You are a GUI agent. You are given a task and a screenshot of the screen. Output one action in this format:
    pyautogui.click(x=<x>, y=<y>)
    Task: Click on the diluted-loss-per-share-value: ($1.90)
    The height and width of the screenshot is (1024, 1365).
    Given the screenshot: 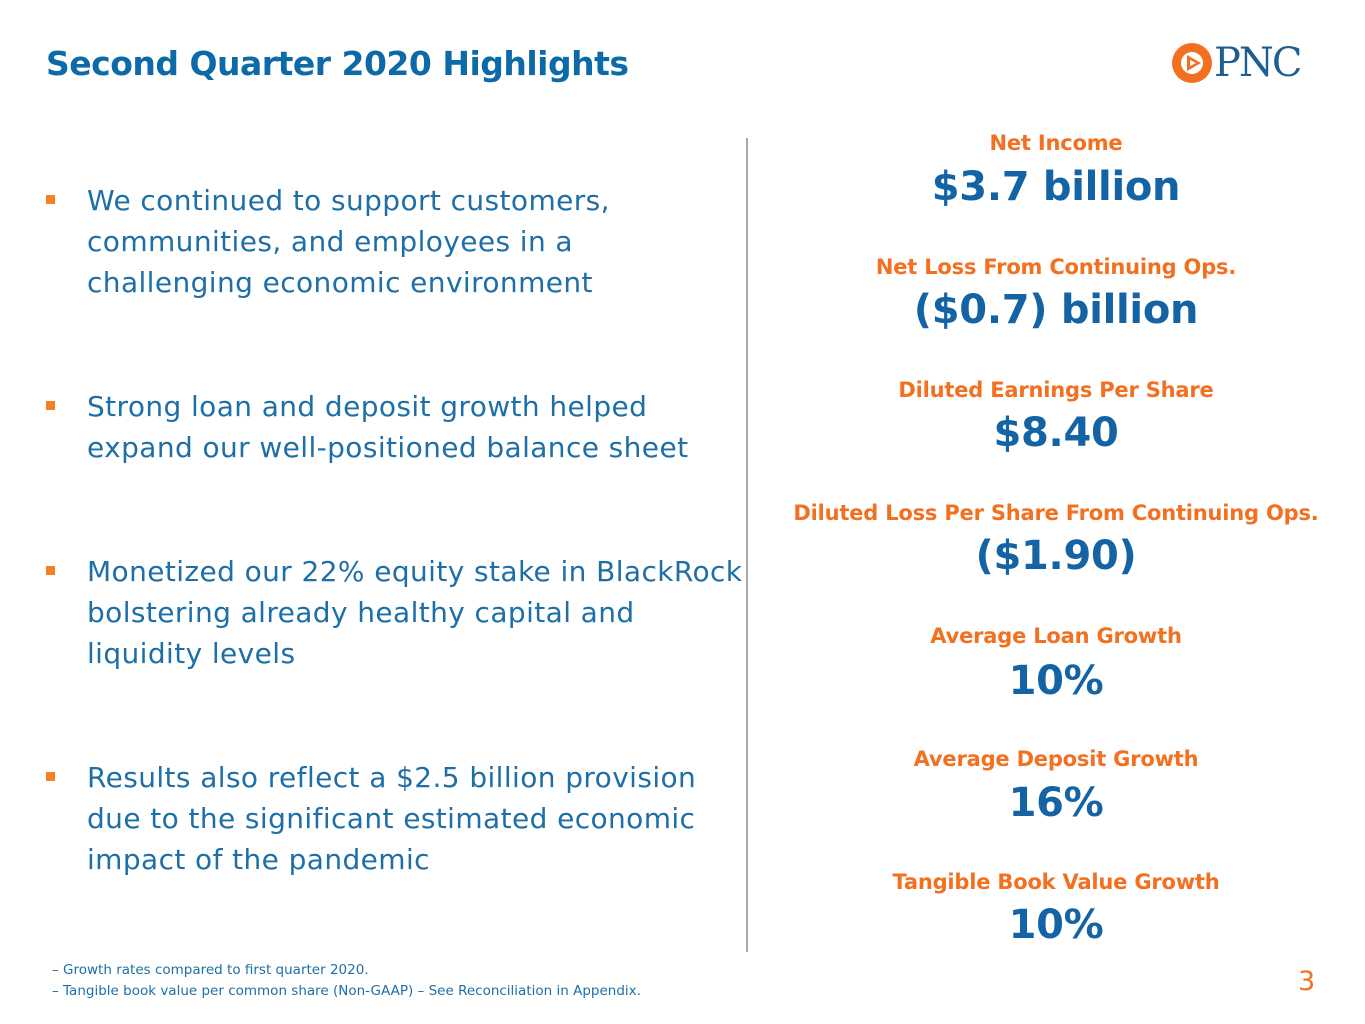 What is the action you would take?
    pyautogui.click(x=1056, y=556)
    